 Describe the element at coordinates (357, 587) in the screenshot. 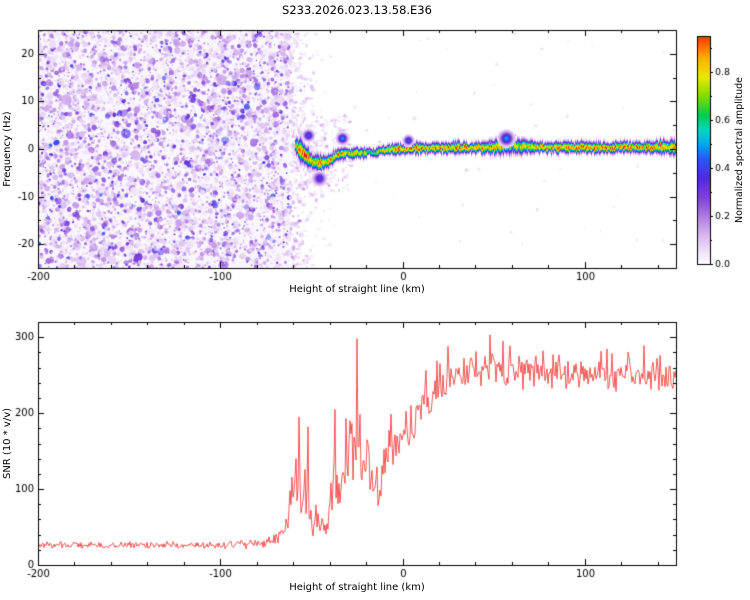

I see `snr-xaxis-label: Height of straight line (km)` at that location.